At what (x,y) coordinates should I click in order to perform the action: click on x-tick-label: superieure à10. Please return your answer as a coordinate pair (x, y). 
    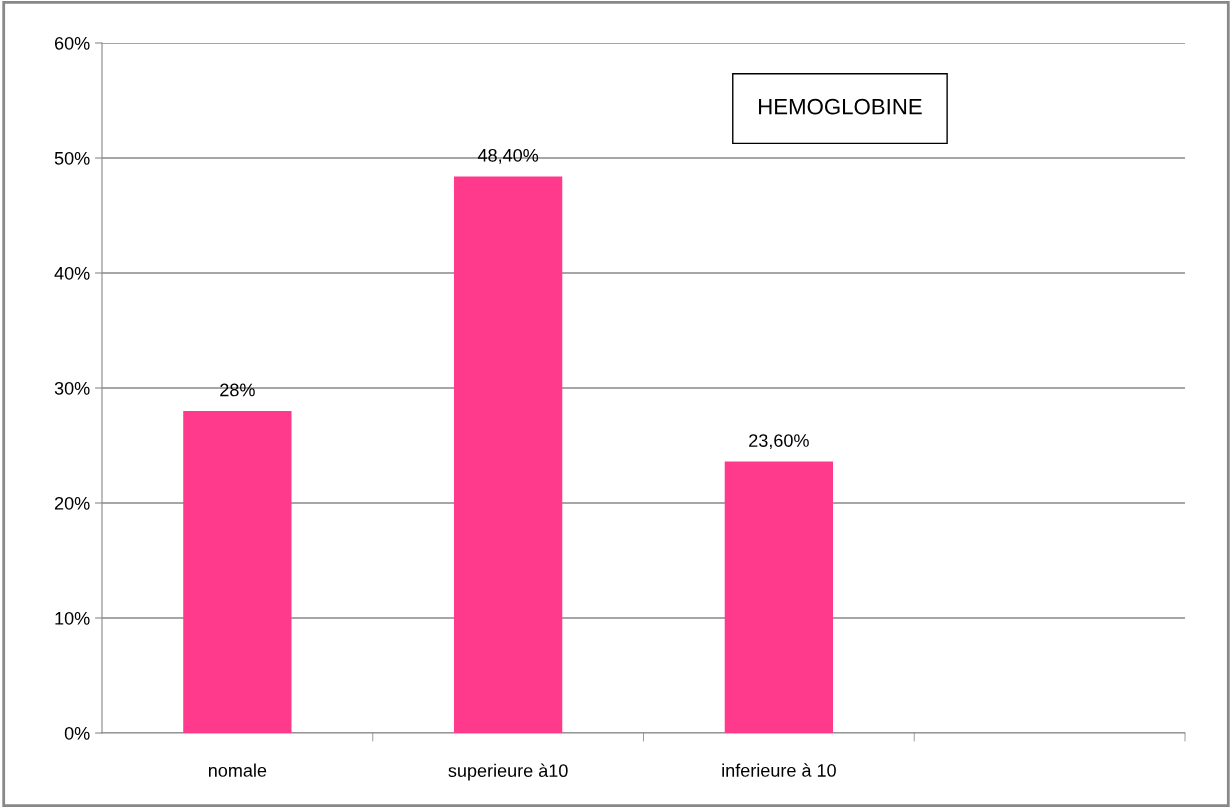
    Looking at the image, I should click on (508, 772).